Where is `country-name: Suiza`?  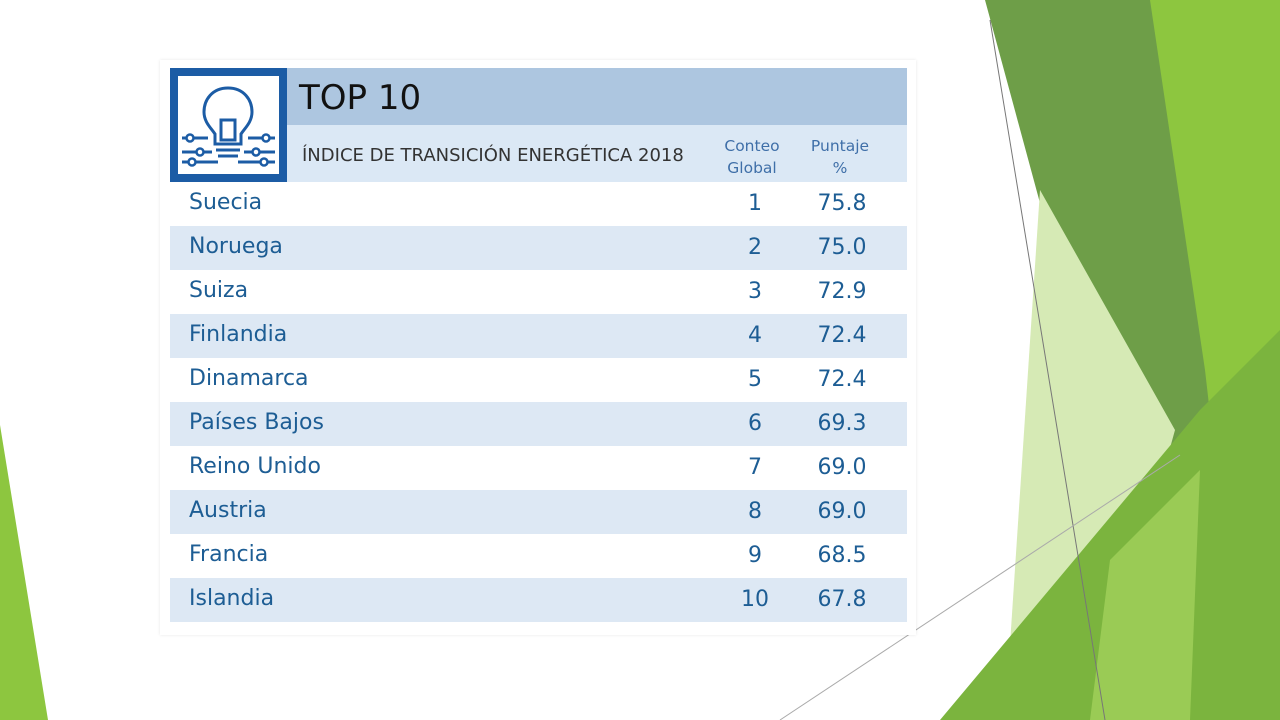 country-name: Suiza is located at coordinates (219, 290).